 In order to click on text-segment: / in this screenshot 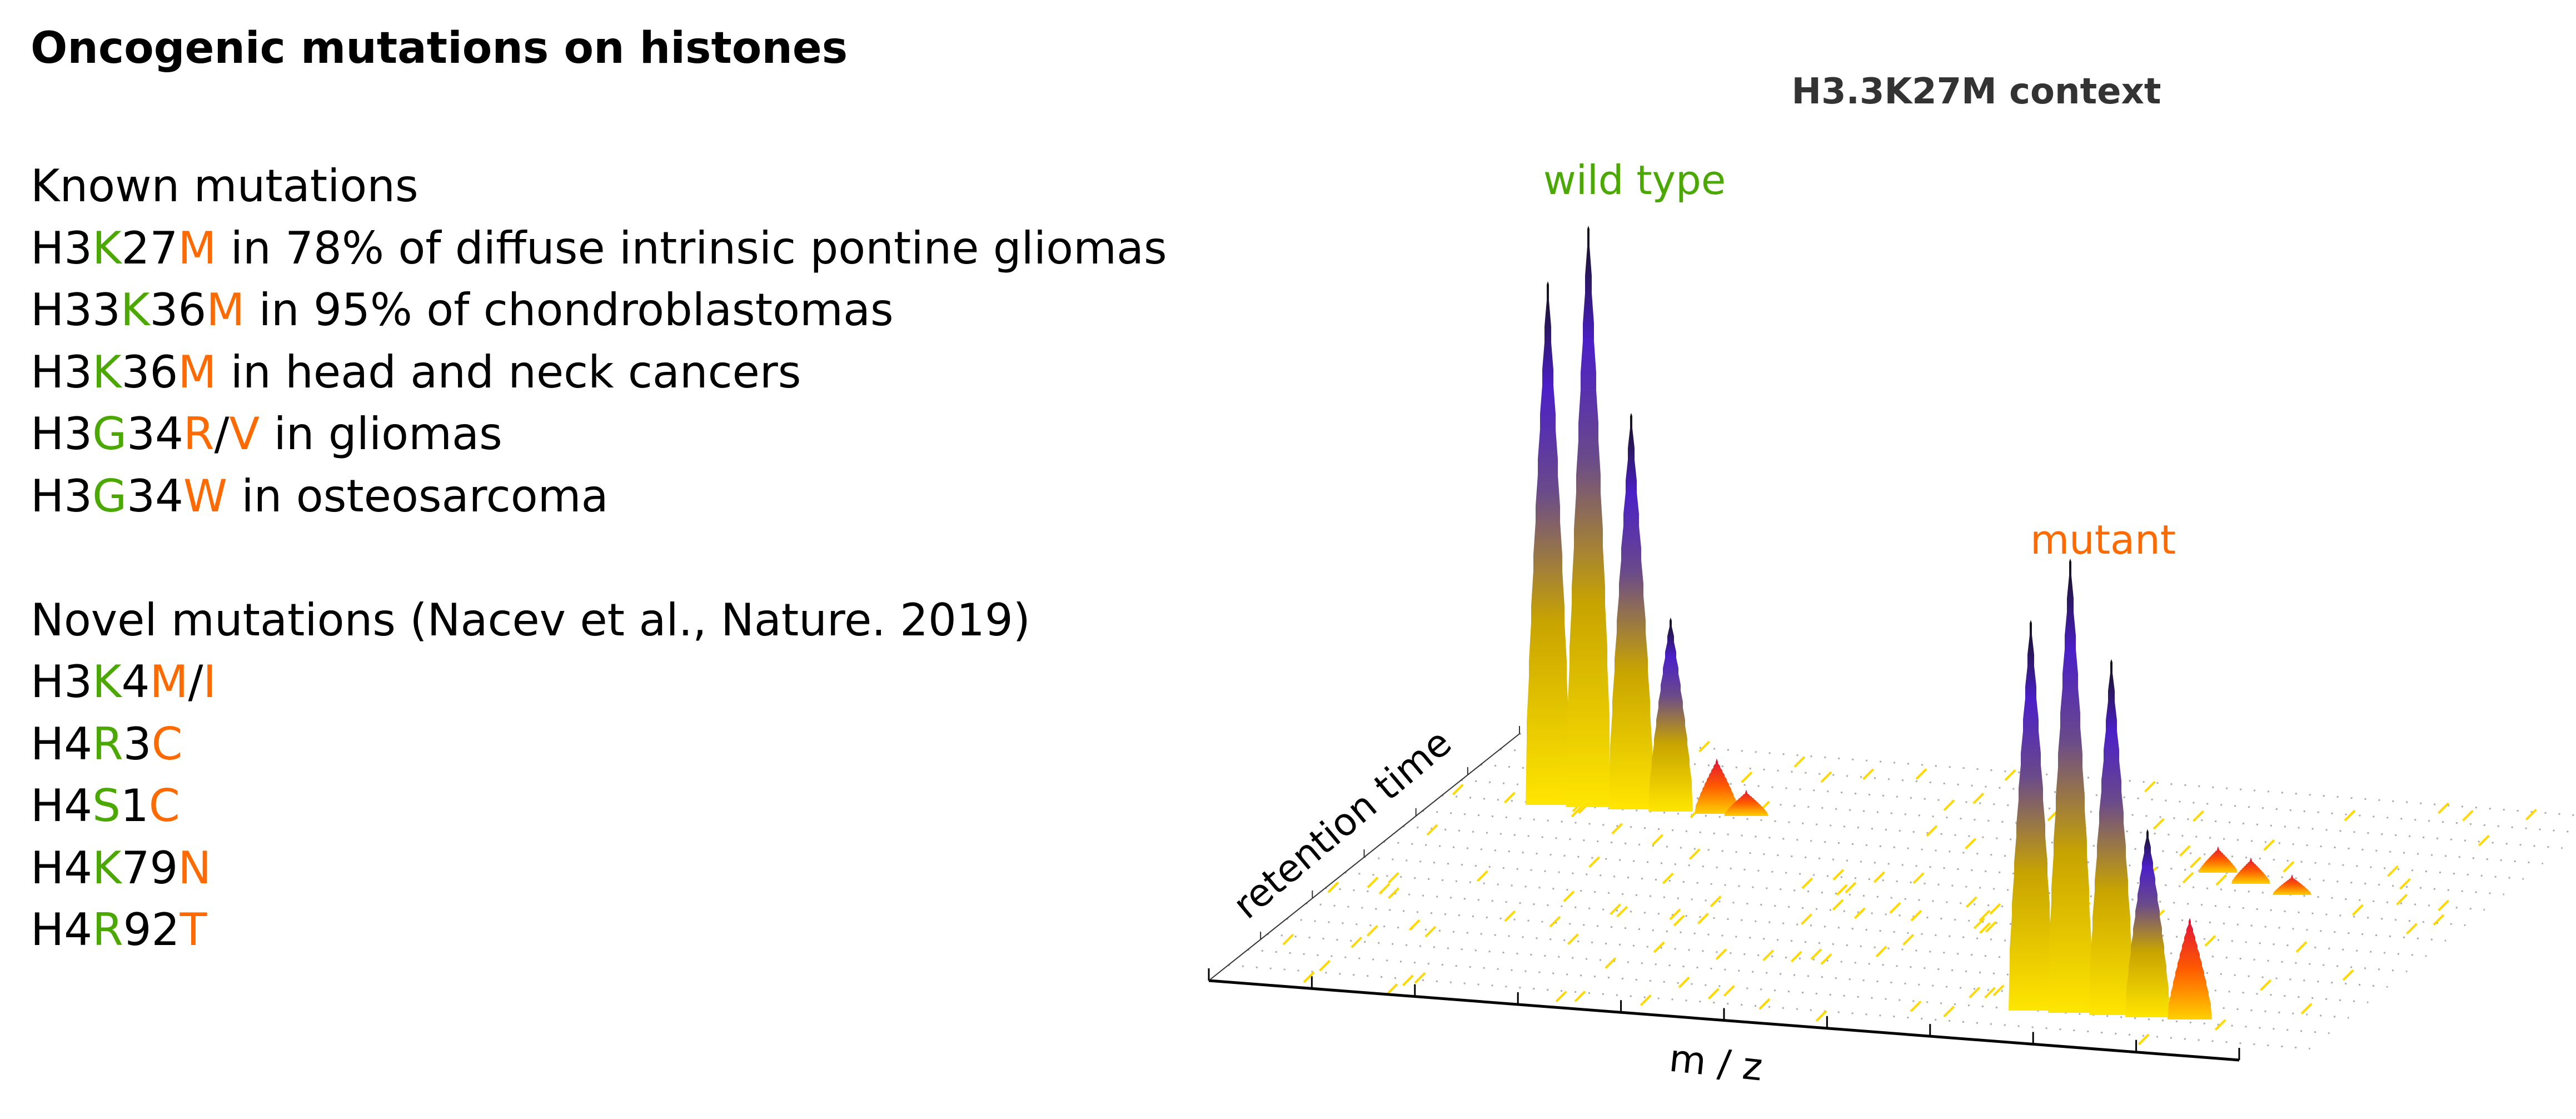, I will do `click(195, 682)`.